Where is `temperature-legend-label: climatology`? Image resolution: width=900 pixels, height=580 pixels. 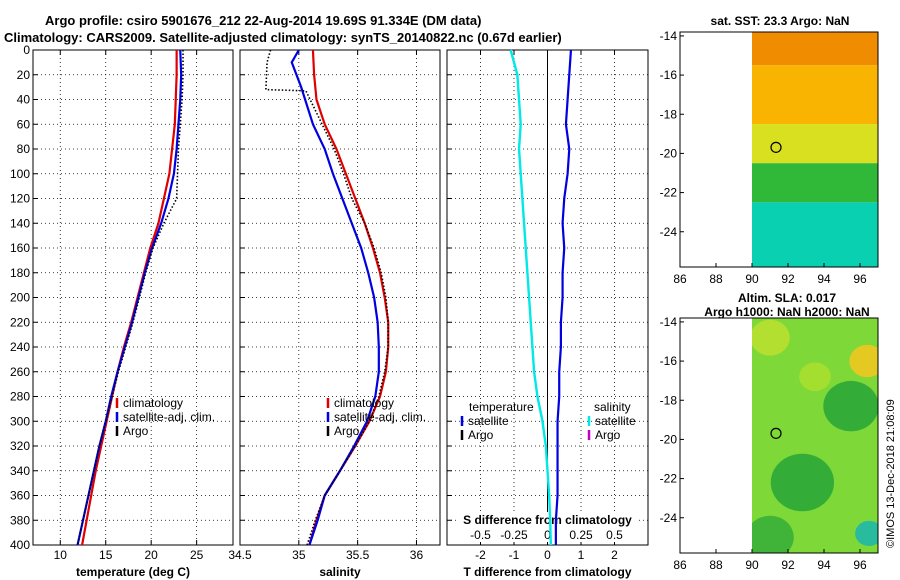
temperature-legend-label: climatology is located at coordinates (153, 403).